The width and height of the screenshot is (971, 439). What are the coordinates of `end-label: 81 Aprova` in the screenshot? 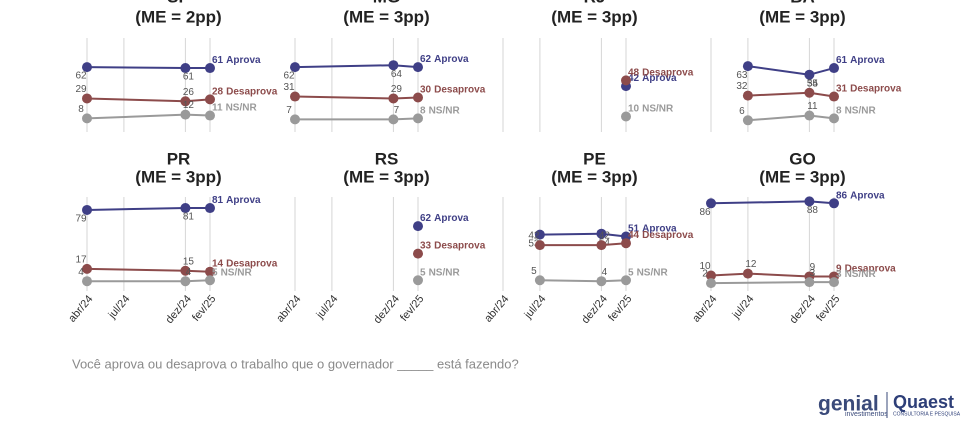 It's located at (236, 200).